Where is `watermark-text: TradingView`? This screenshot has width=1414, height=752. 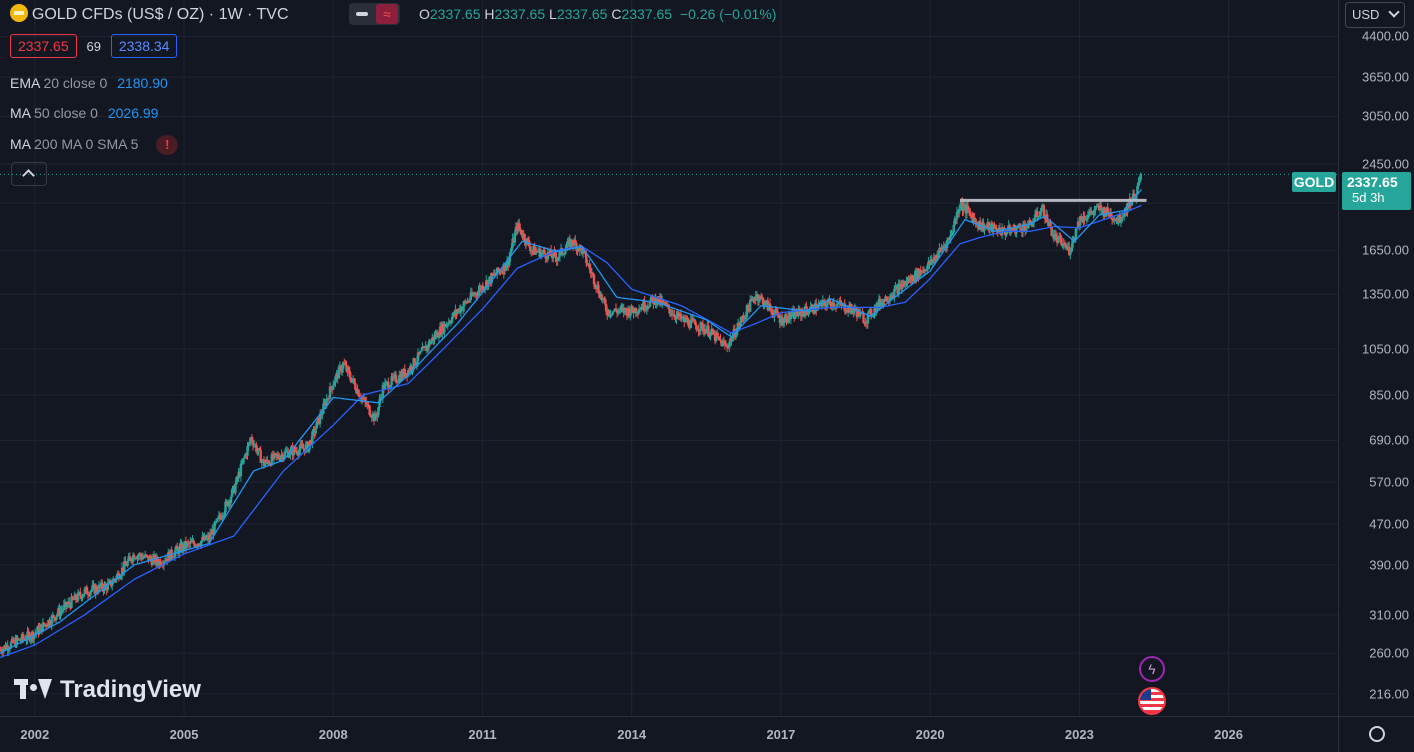
watermark-text: TradingView is located at coordinates (130, 689).